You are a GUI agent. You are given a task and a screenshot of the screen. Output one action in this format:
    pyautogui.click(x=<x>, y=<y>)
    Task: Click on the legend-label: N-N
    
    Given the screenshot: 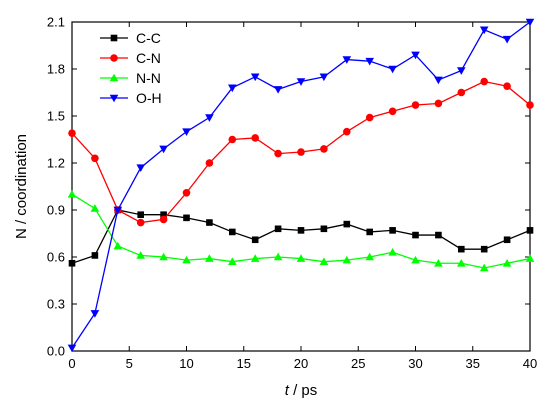 What is the action you would take?
    pyautogui.click(x=148, y=78)
    